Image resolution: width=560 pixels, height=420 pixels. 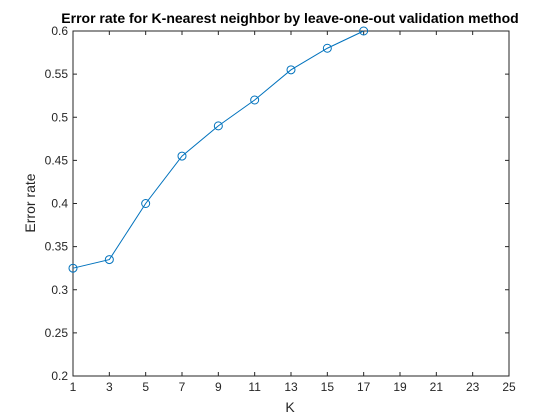 What do you see at coordinates (59, 204) in the screenshot?
I see `y-tick-label: 0.4` at bounding box center [59, 204].